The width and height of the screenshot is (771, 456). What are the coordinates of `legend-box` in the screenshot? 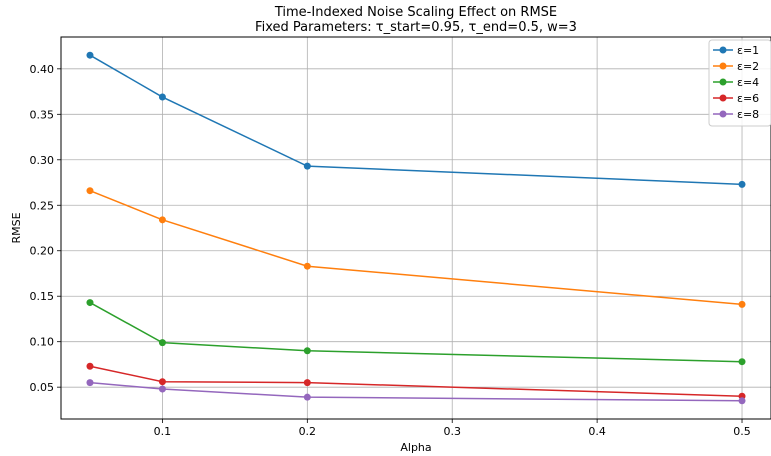 It's located at (739, 83).